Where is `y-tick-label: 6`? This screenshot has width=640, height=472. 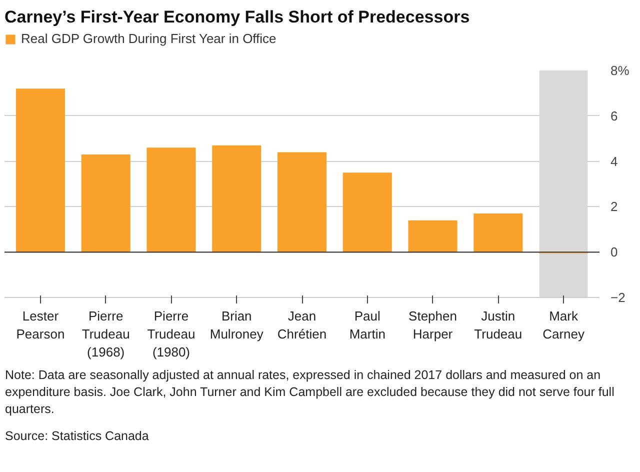 y-tick-label: 6 is located at coordinates (614, 116).